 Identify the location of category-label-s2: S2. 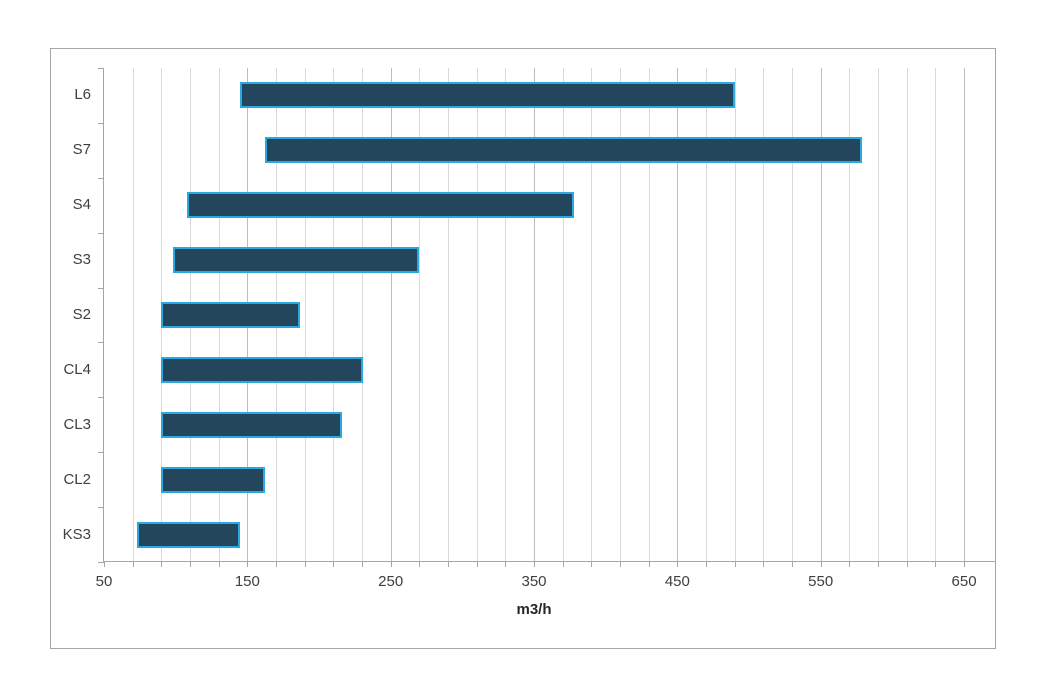
(81, 314).